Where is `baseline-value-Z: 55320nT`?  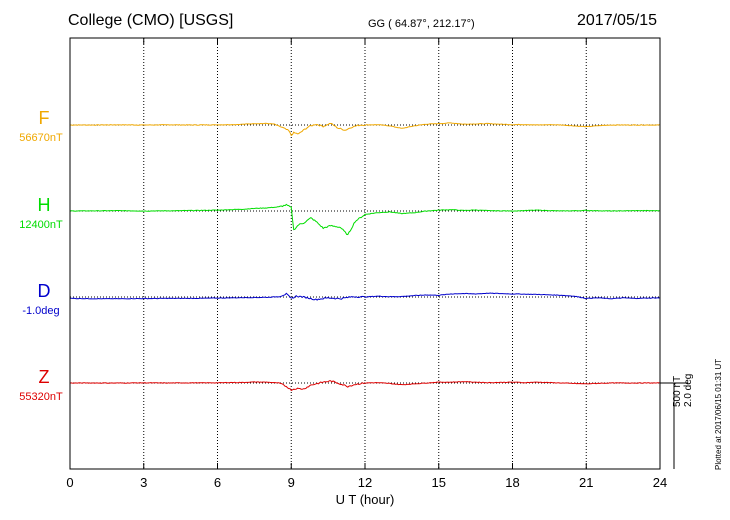
baseline-value-Z: 55320nT is located at coordinates (41, 397).